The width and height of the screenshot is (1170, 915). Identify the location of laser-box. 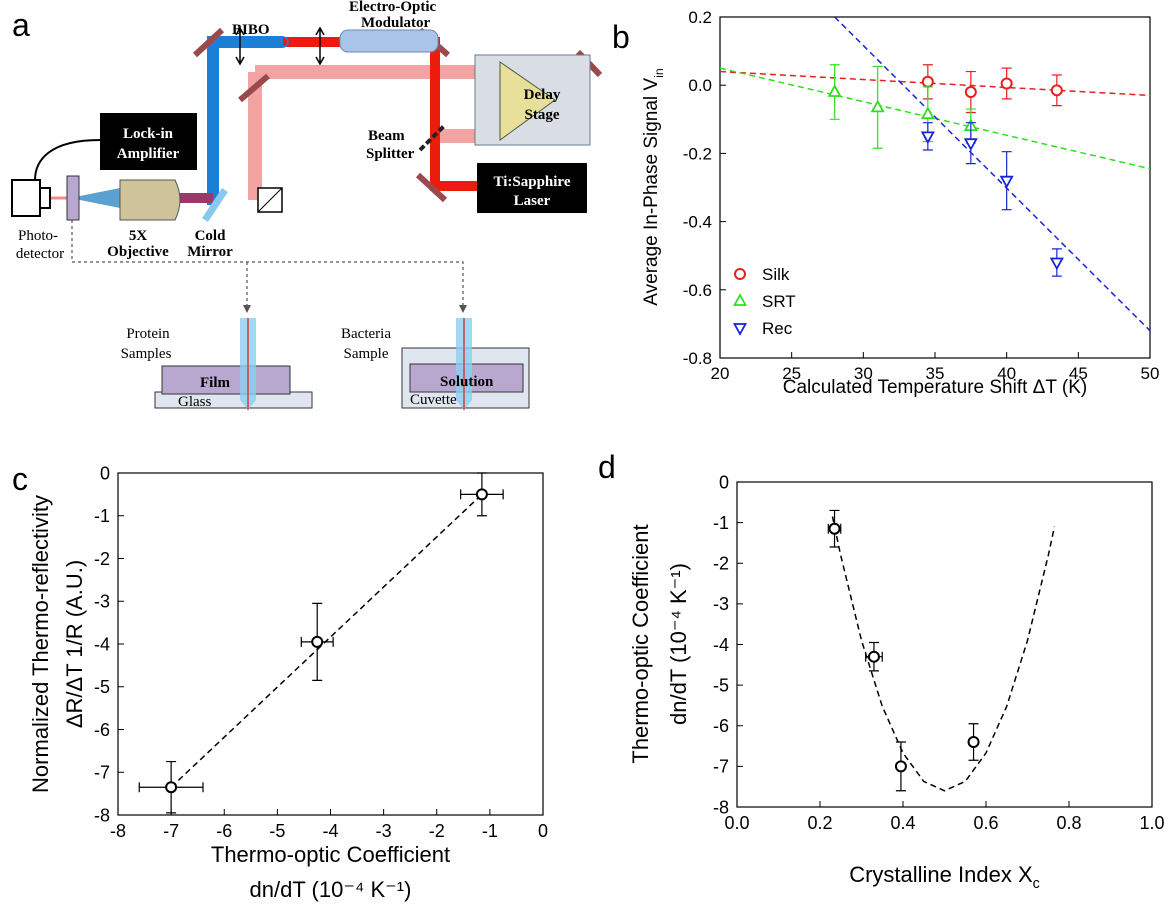
(532, 188).